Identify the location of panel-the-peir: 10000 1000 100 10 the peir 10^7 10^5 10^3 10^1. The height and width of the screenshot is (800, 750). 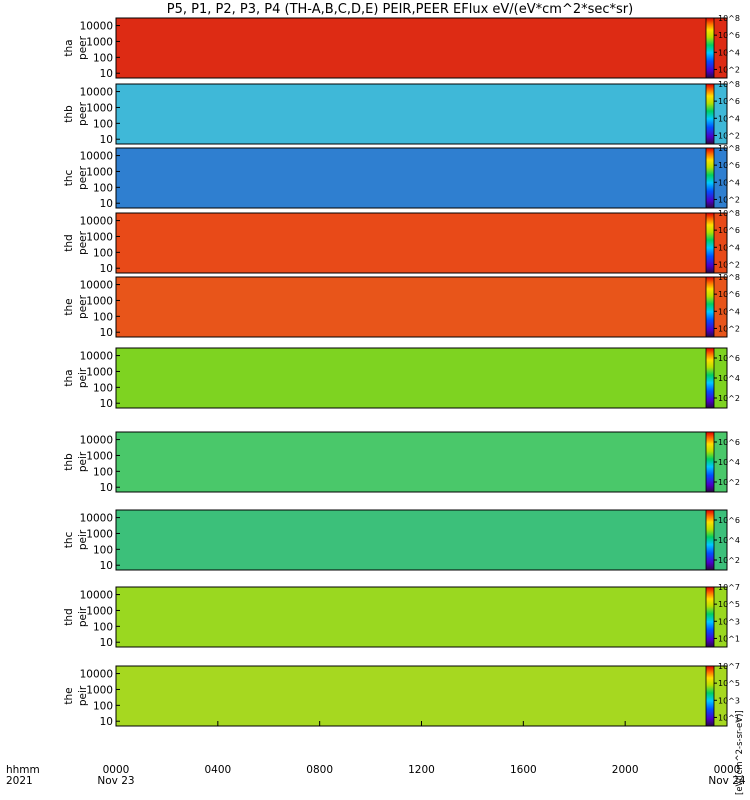
(401, 695).